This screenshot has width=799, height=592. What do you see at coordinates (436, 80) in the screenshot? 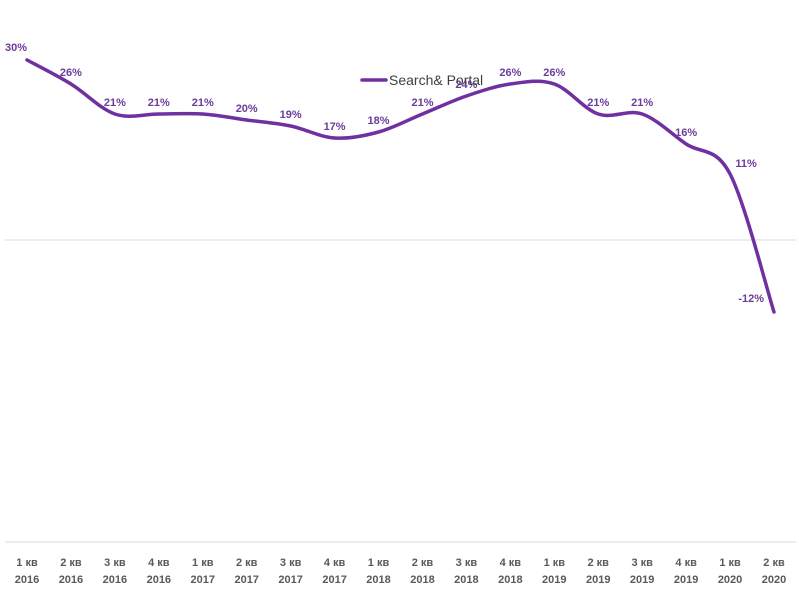
I see `legend-label: Search& Portal` at bounding box center [436, 80].